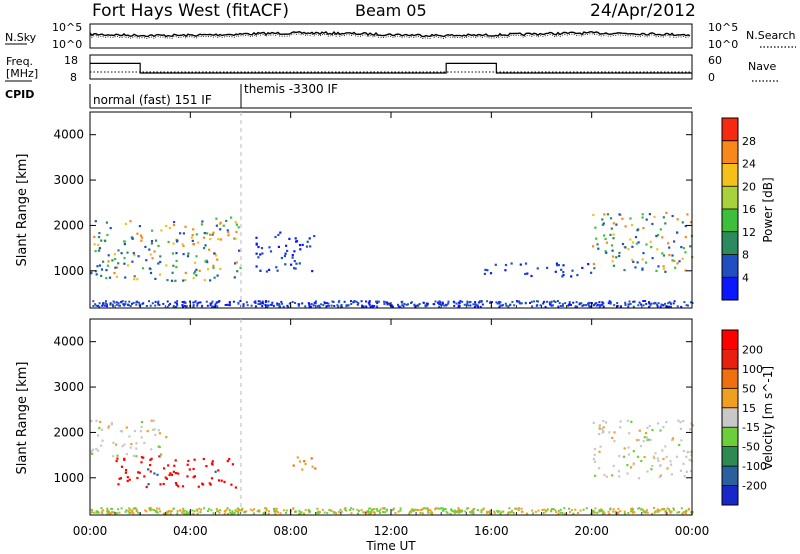  Describe the element at coordinates (391, 67) in the screenshot. I see `freq-panel-frame` at that location.